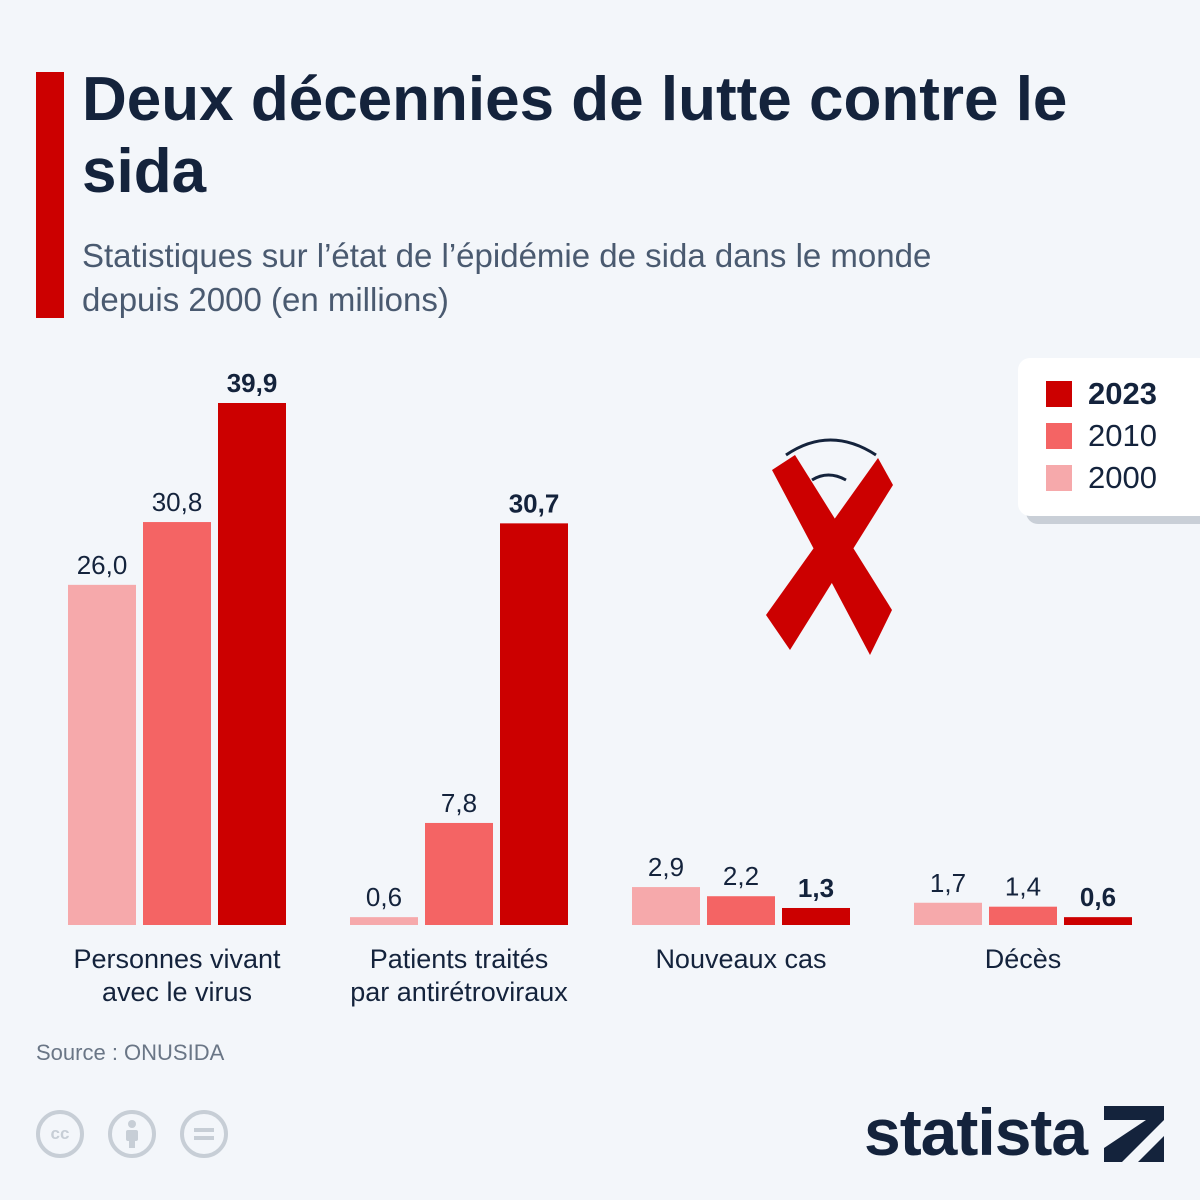 The image size is (1200, 1200). I want to click on data-label-2023-2: 1,3, so click(816, 888).